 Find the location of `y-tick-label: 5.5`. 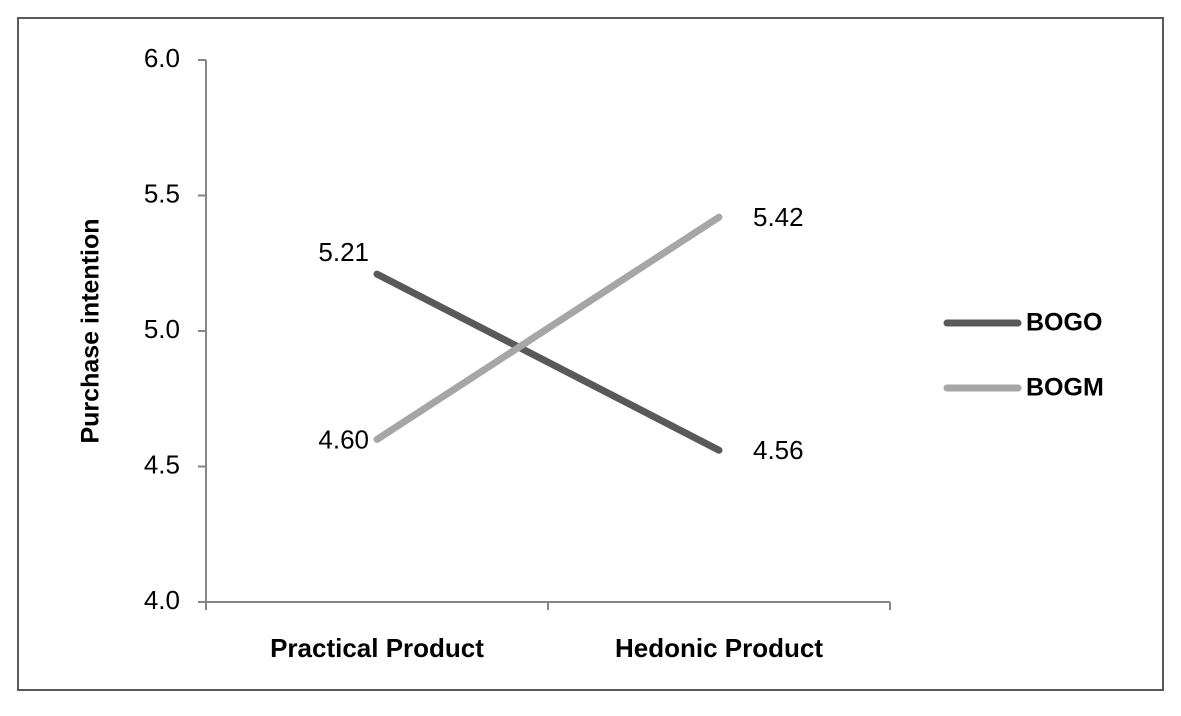

y-tick-label: 5.5 is located at coordinates (162, 193).